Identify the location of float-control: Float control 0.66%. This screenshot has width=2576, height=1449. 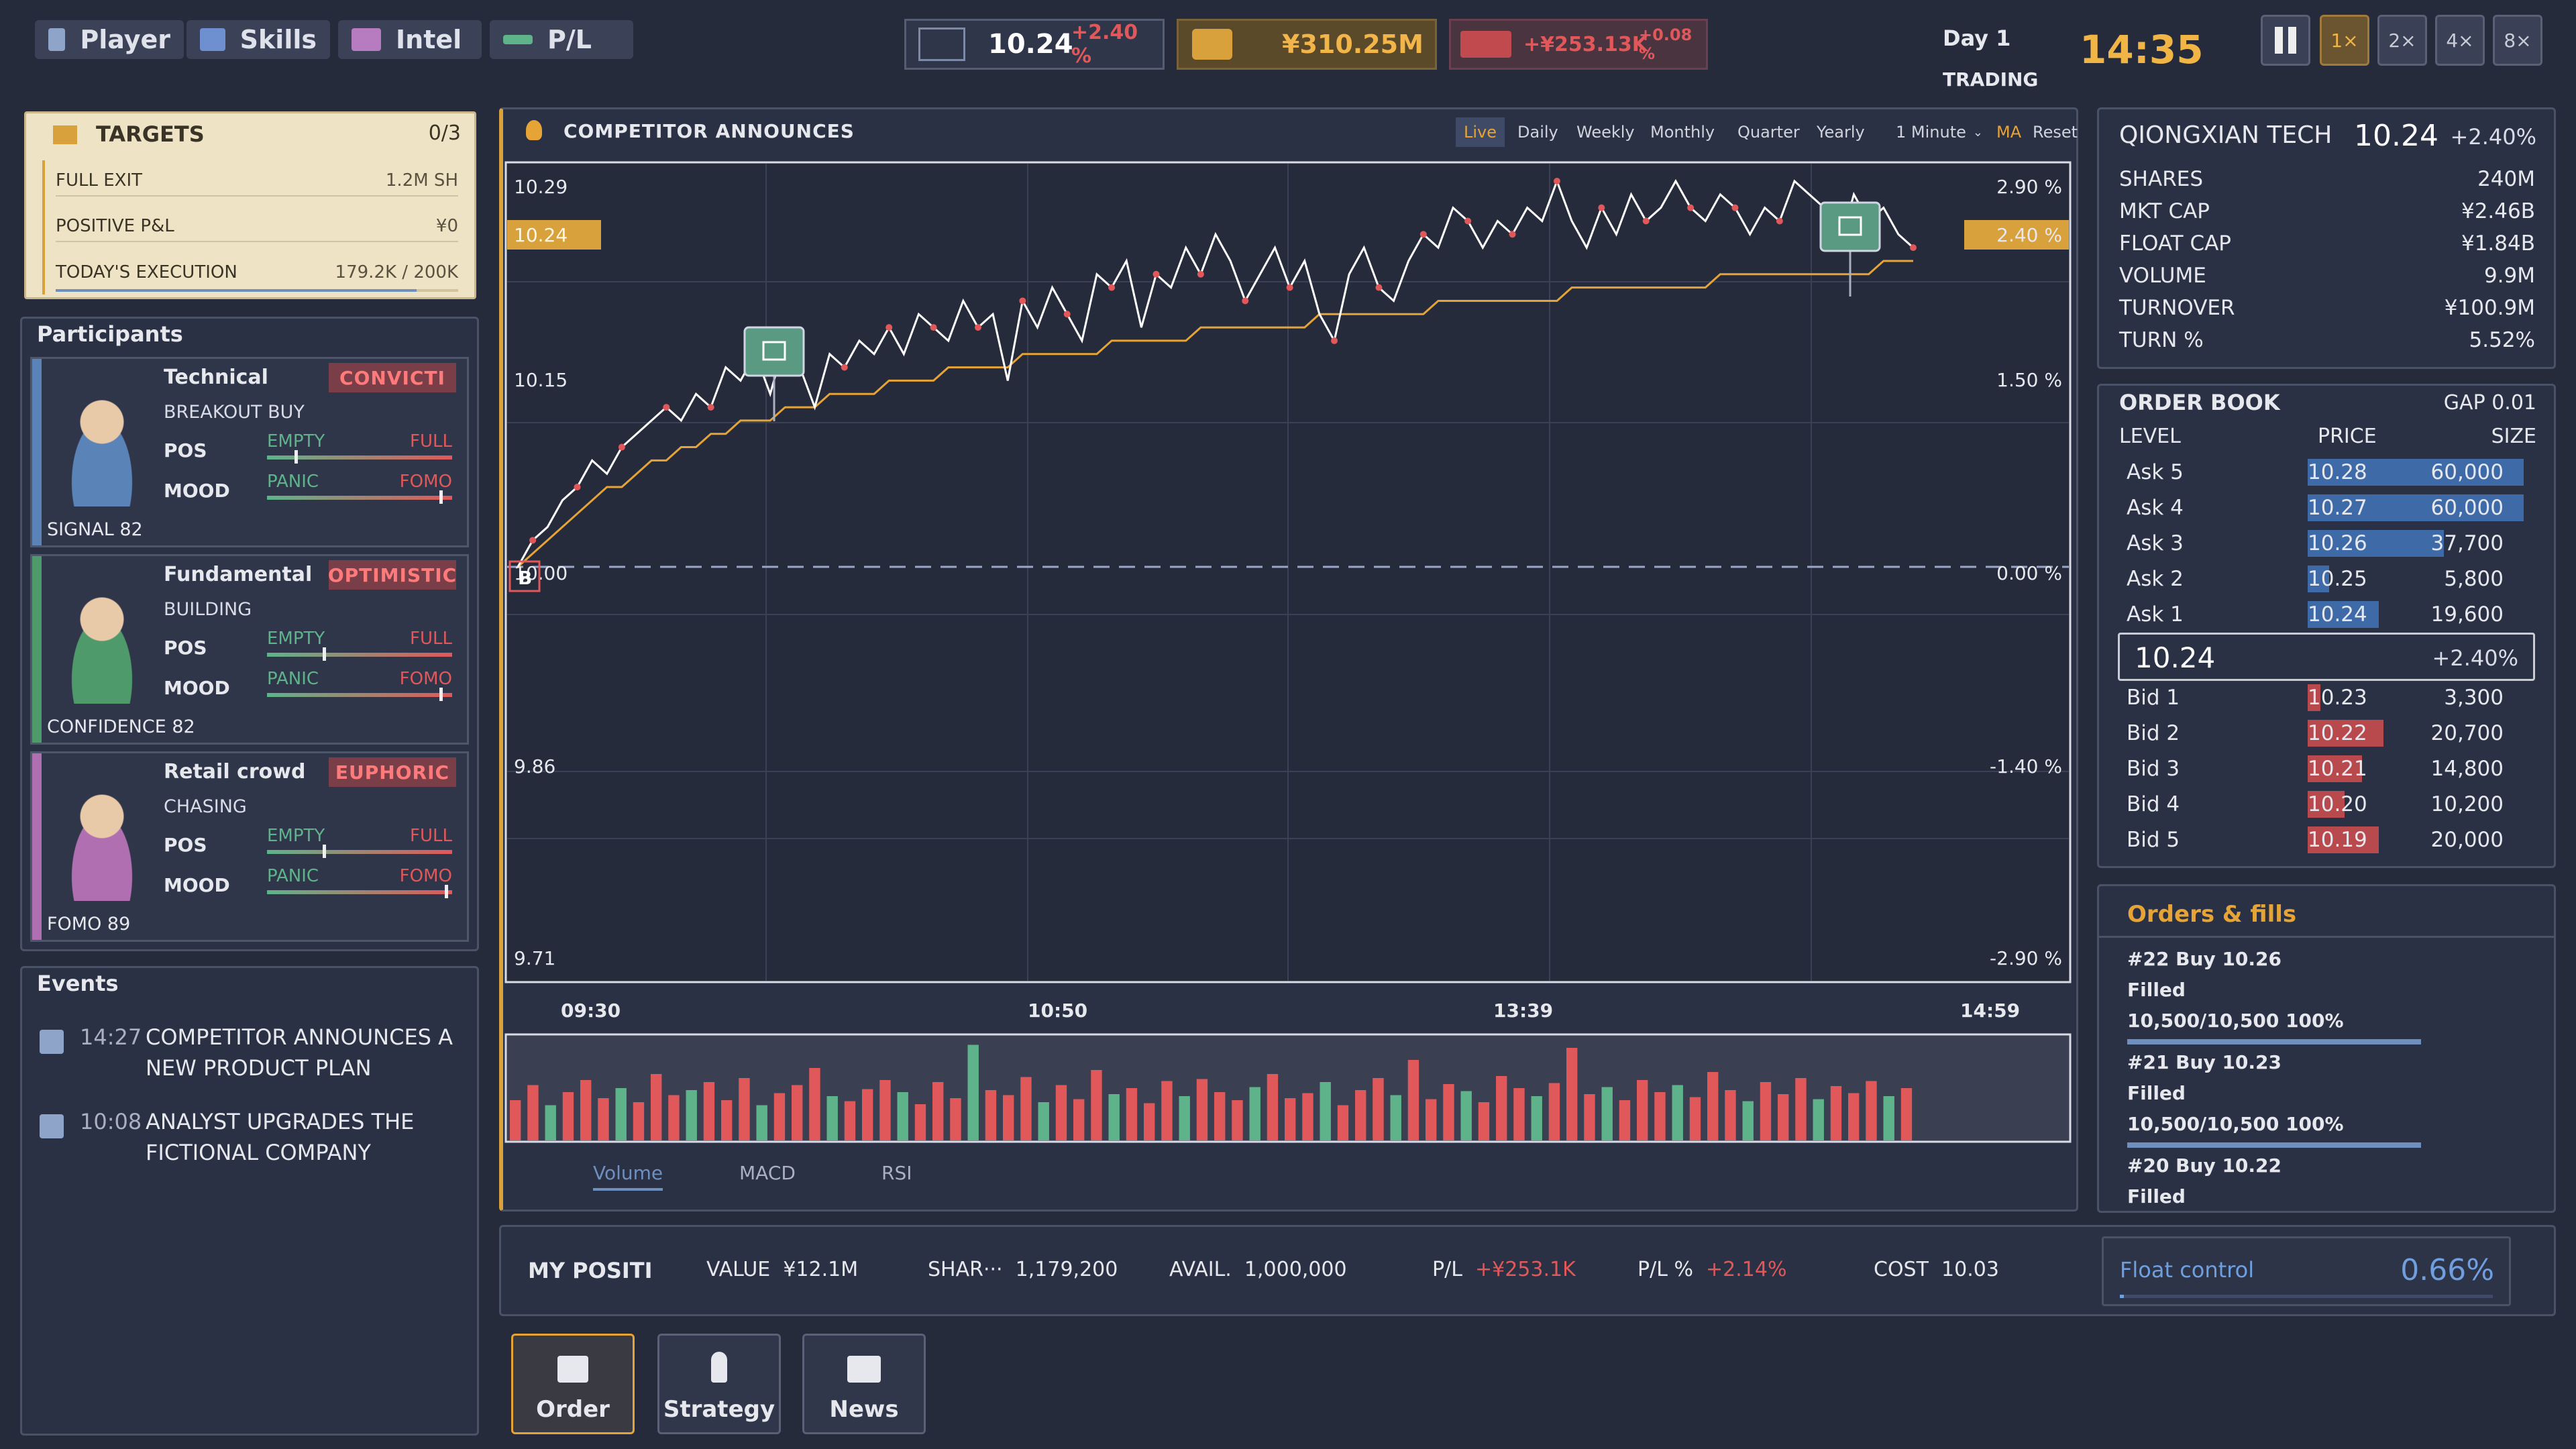
(2306, 1271).